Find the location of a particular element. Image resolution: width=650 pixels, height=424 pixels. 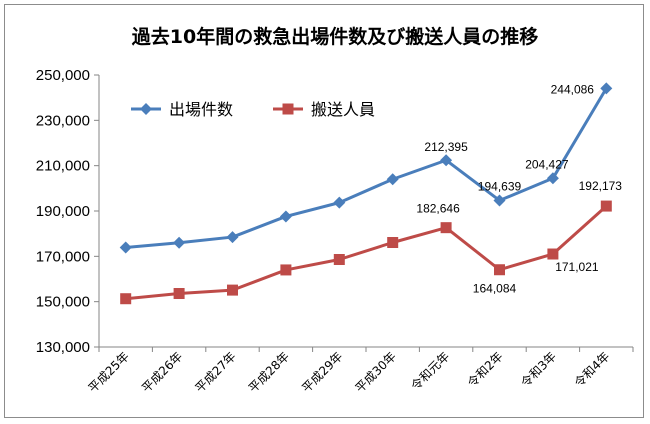

data-label: 244,086 is located at coordinates (573, 89).